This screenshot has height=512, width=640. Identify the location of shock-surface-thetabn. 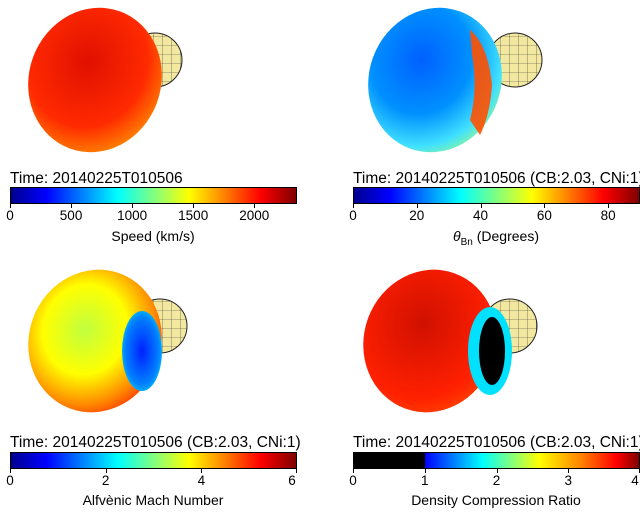
(455, 80).